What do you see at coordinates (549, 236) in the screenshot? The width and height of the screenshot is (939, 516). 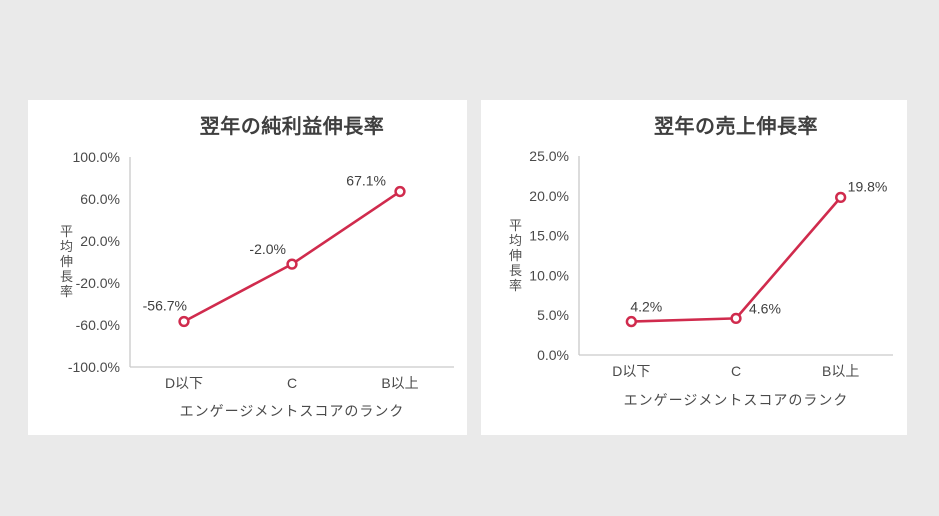 I see `y-tick-label: 15.0%` at bounding box center [549, 236].